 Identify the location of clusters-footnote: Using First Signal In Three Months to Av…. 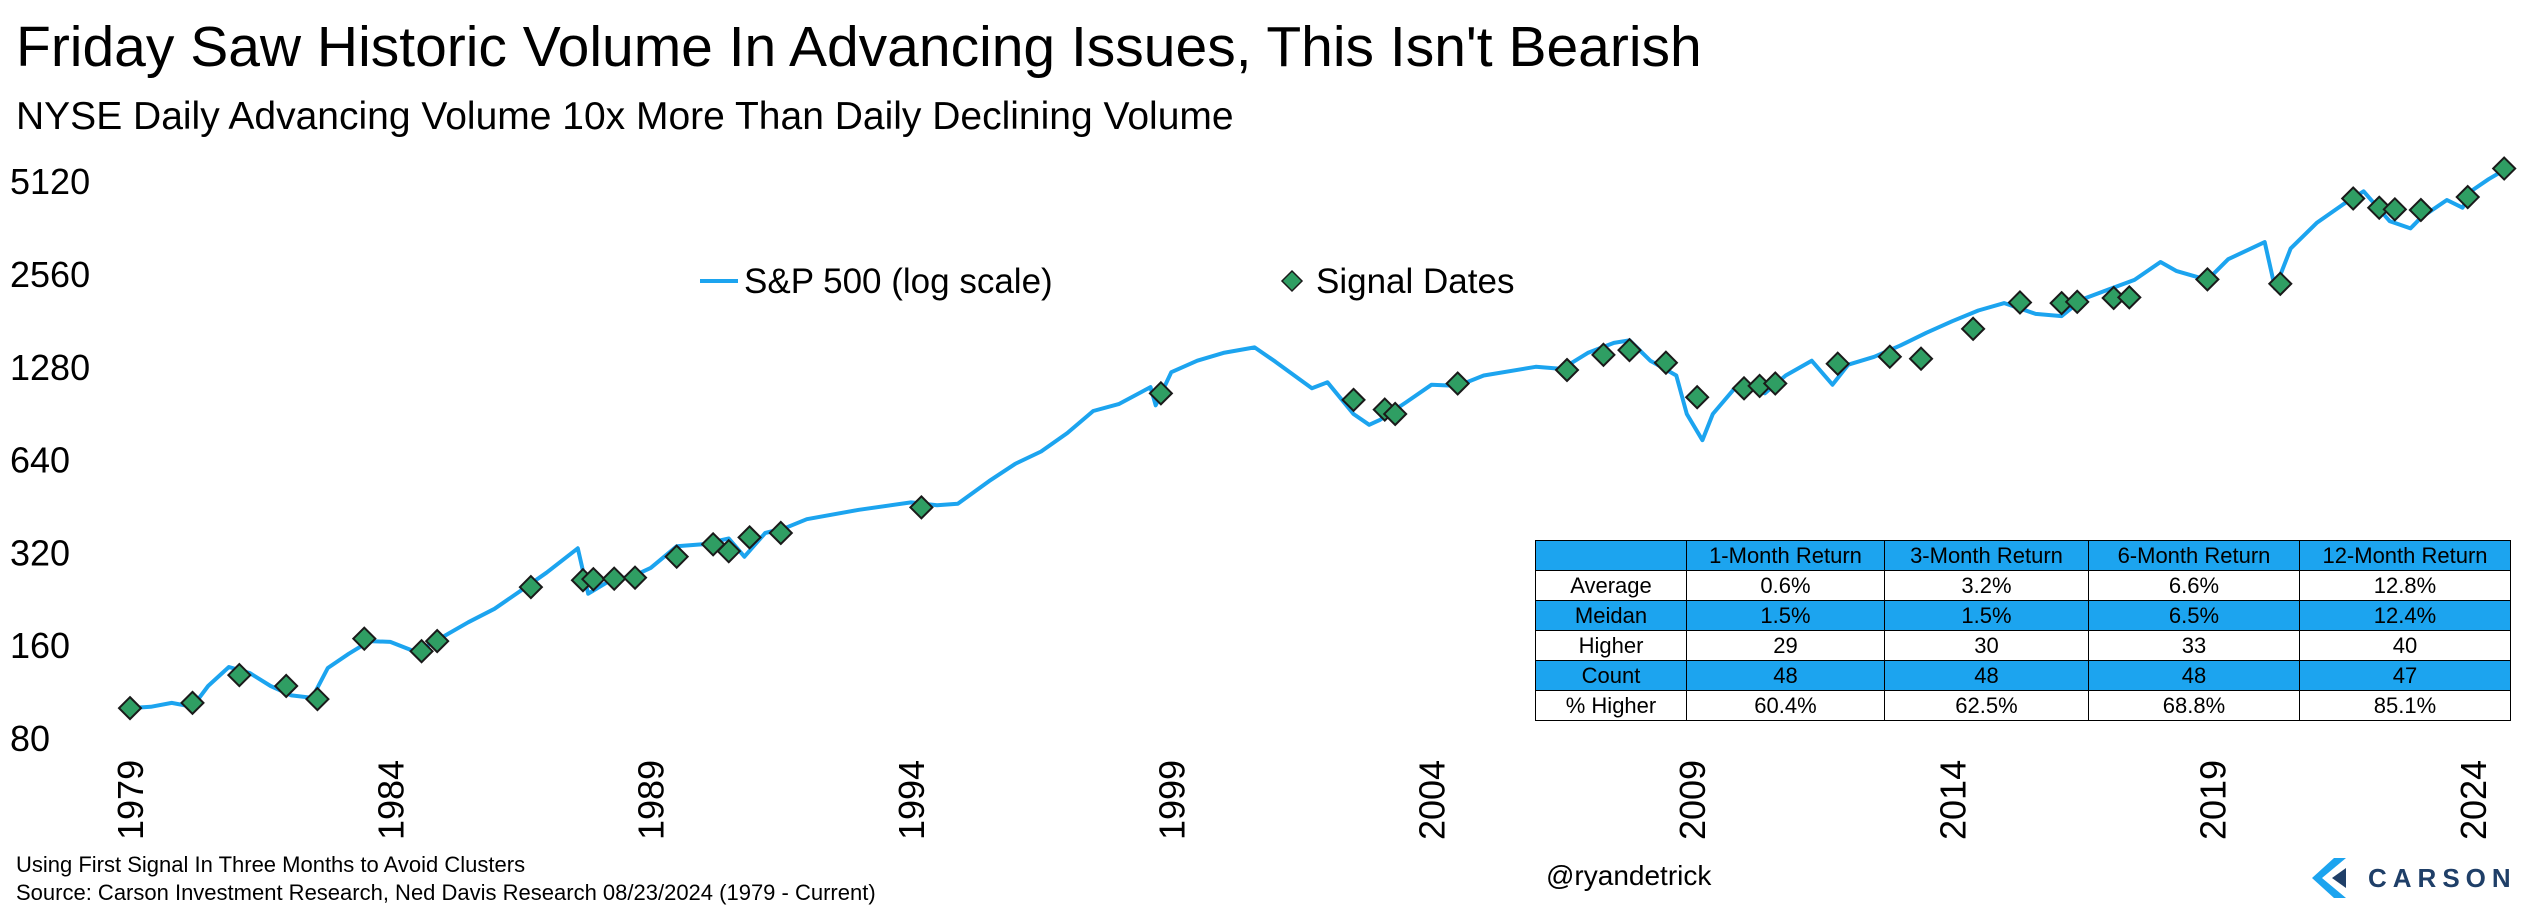
(271, 864).